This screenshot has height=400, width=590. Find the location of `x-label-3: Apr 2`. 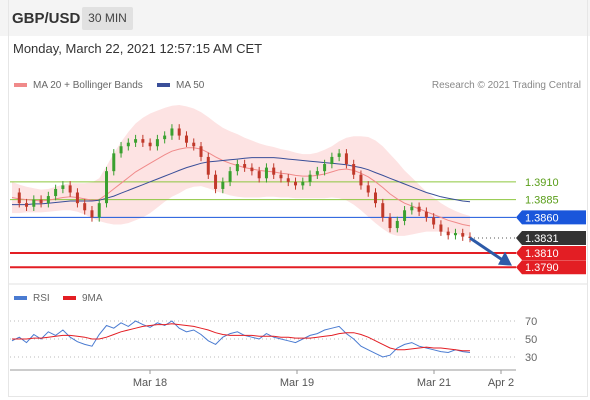

x-label-3: Apr 2 is located at coordinates (501, 383).